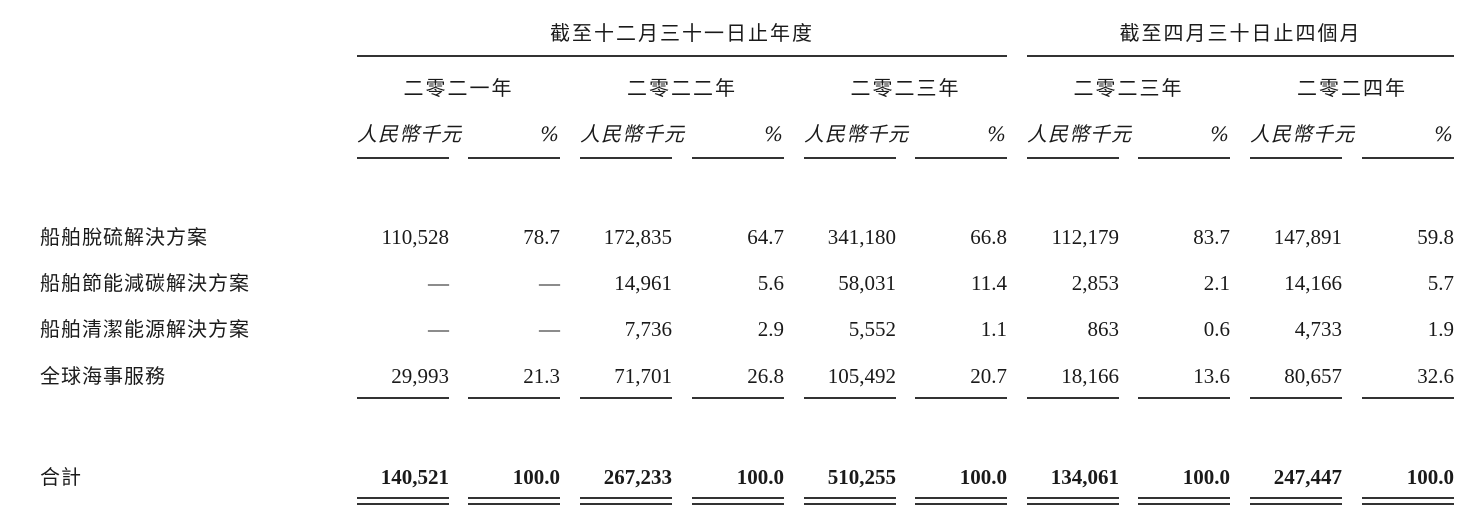  Describe the element at coordinates (458, 88) in the screenshot. I see `year-header: 二零二一年` at that location.